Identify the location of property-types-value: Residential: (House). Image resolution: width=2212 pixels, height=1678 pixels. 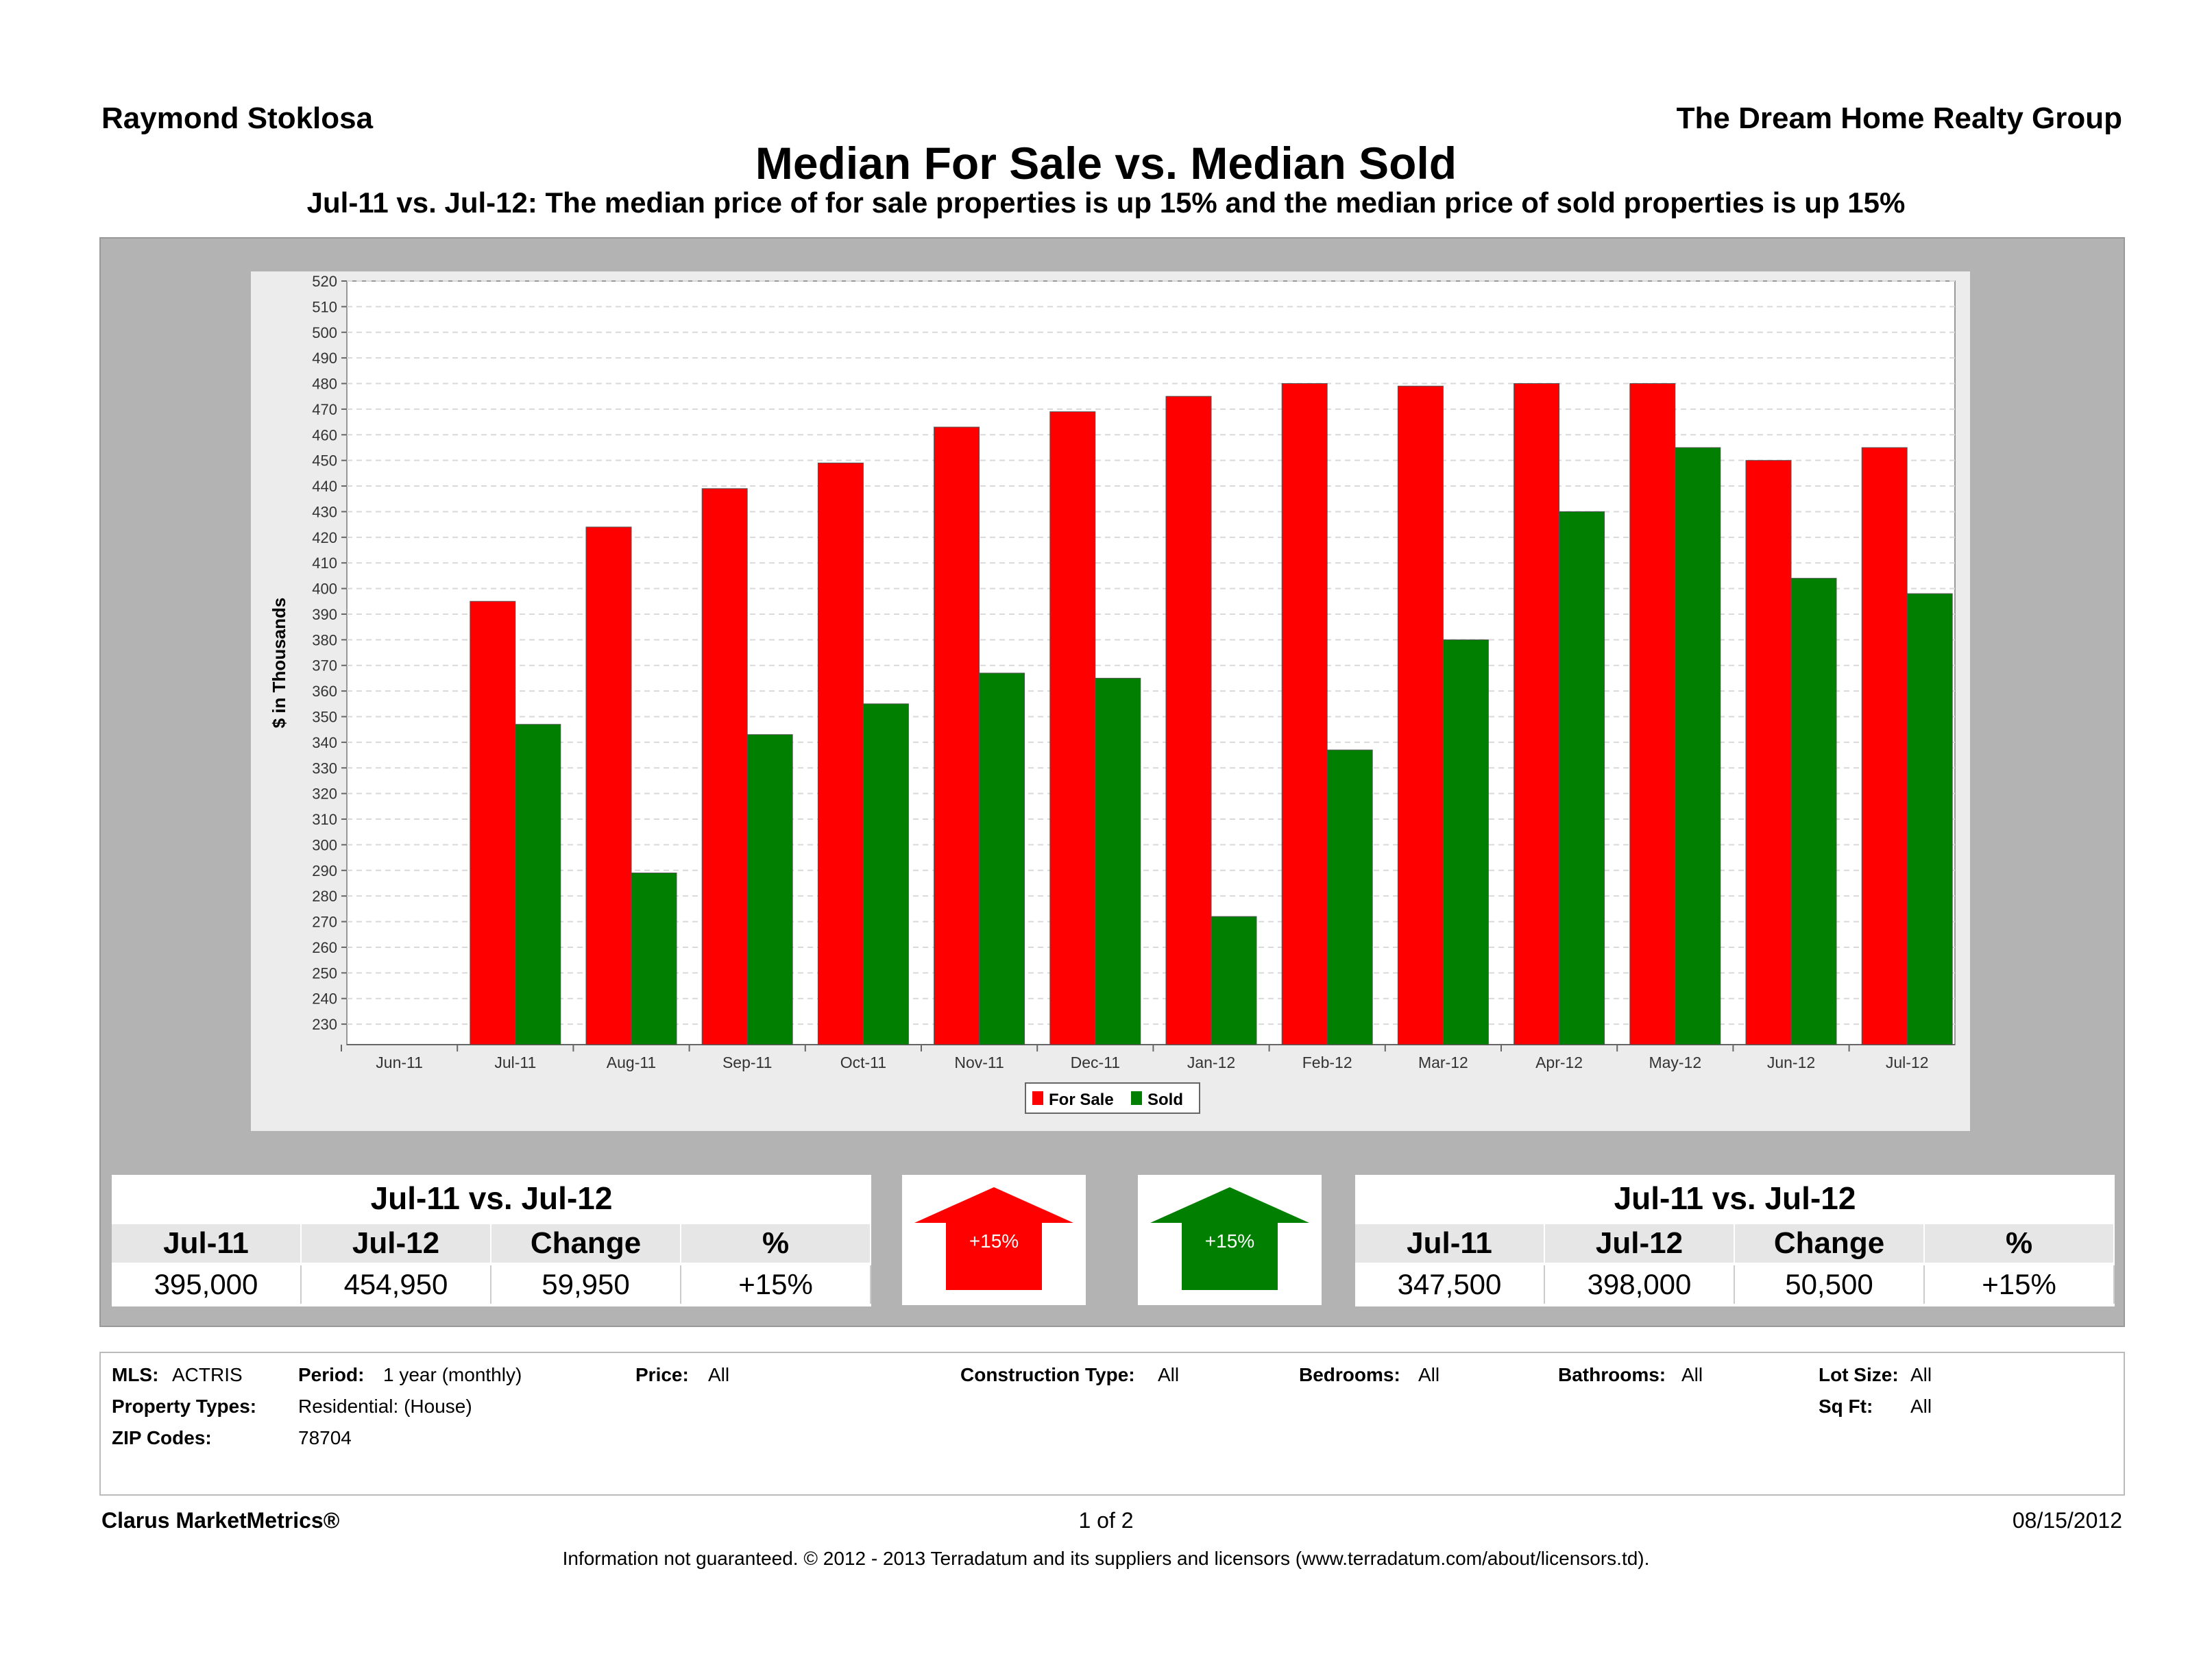
(385, 1407).